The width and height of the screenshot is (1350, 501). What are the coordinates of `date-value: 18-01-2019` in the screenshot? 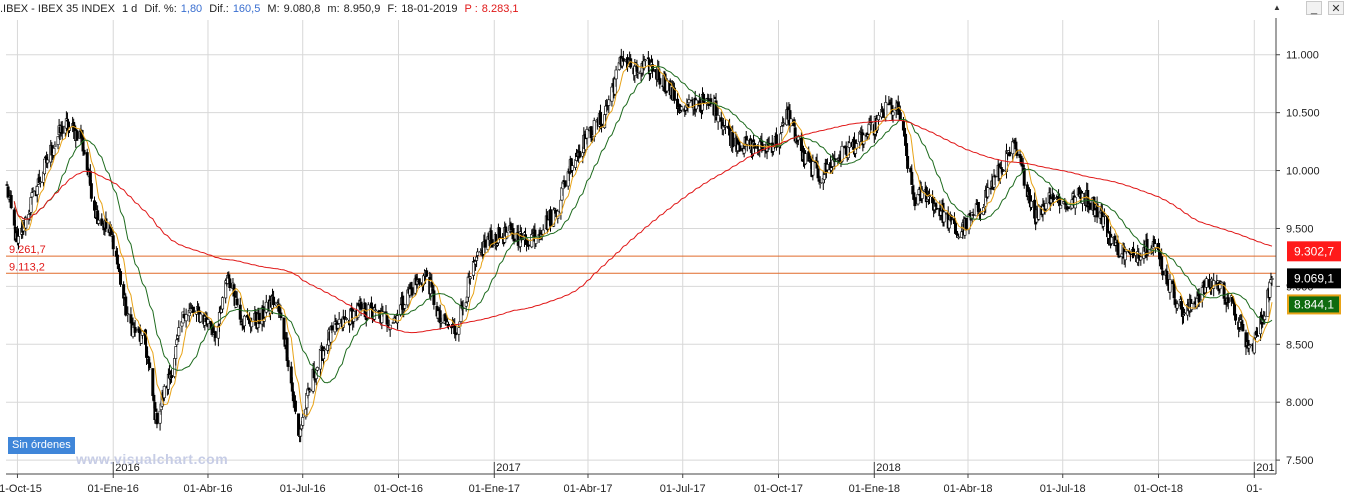 It's located at (429, 9).